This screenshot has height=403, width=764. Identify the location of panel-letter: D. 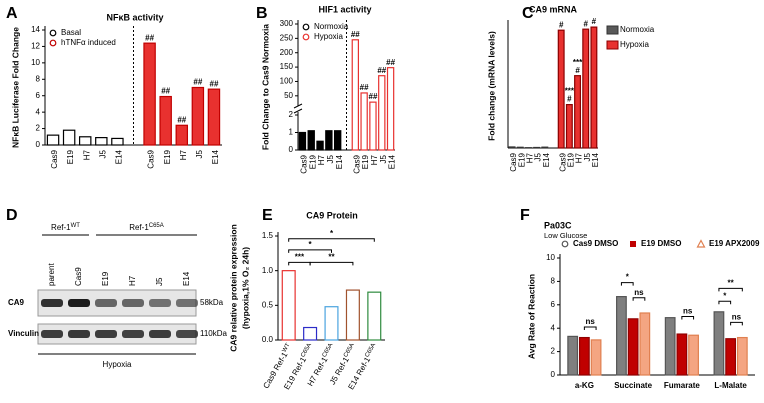
(12, 215).